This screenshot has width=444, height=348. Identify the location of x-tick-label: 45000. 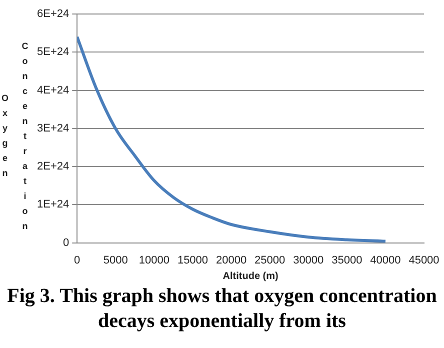
(424, 260).